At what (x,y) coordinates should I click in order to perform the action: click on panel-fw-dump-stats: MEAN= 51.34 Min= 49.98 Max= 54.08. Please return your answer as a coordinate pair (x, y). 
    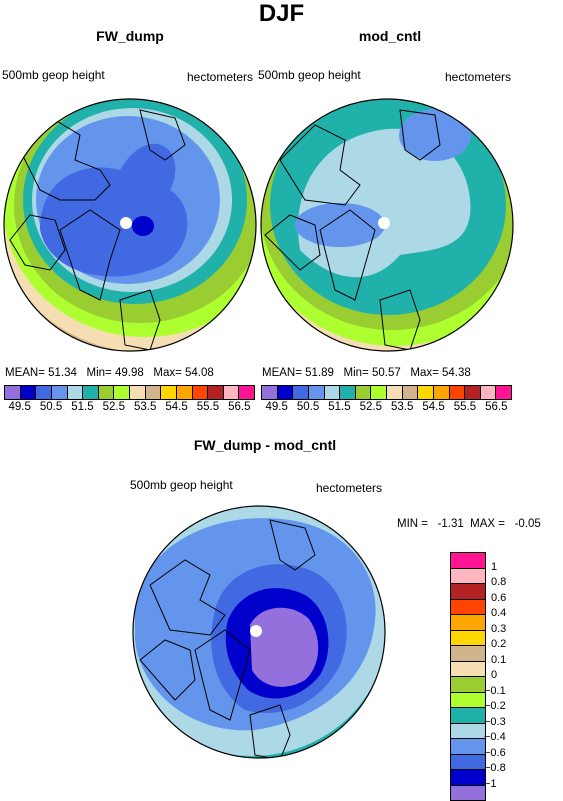
    Looking at the image, I should click on (109, 373).